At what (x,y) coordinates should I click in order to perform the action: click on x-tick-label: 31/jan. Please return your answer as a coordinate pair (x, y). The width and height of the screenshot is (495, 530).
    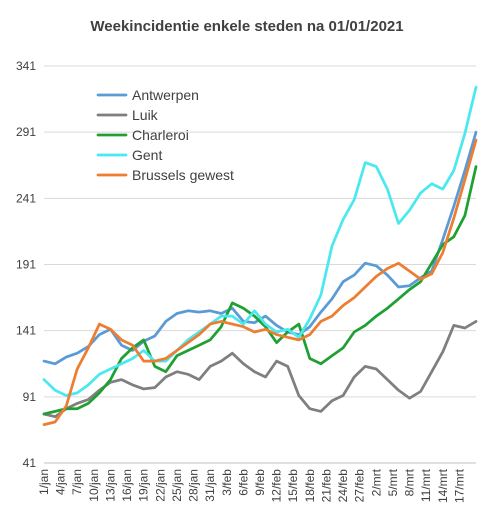
    Looking at the image, I should click on (210, 485).